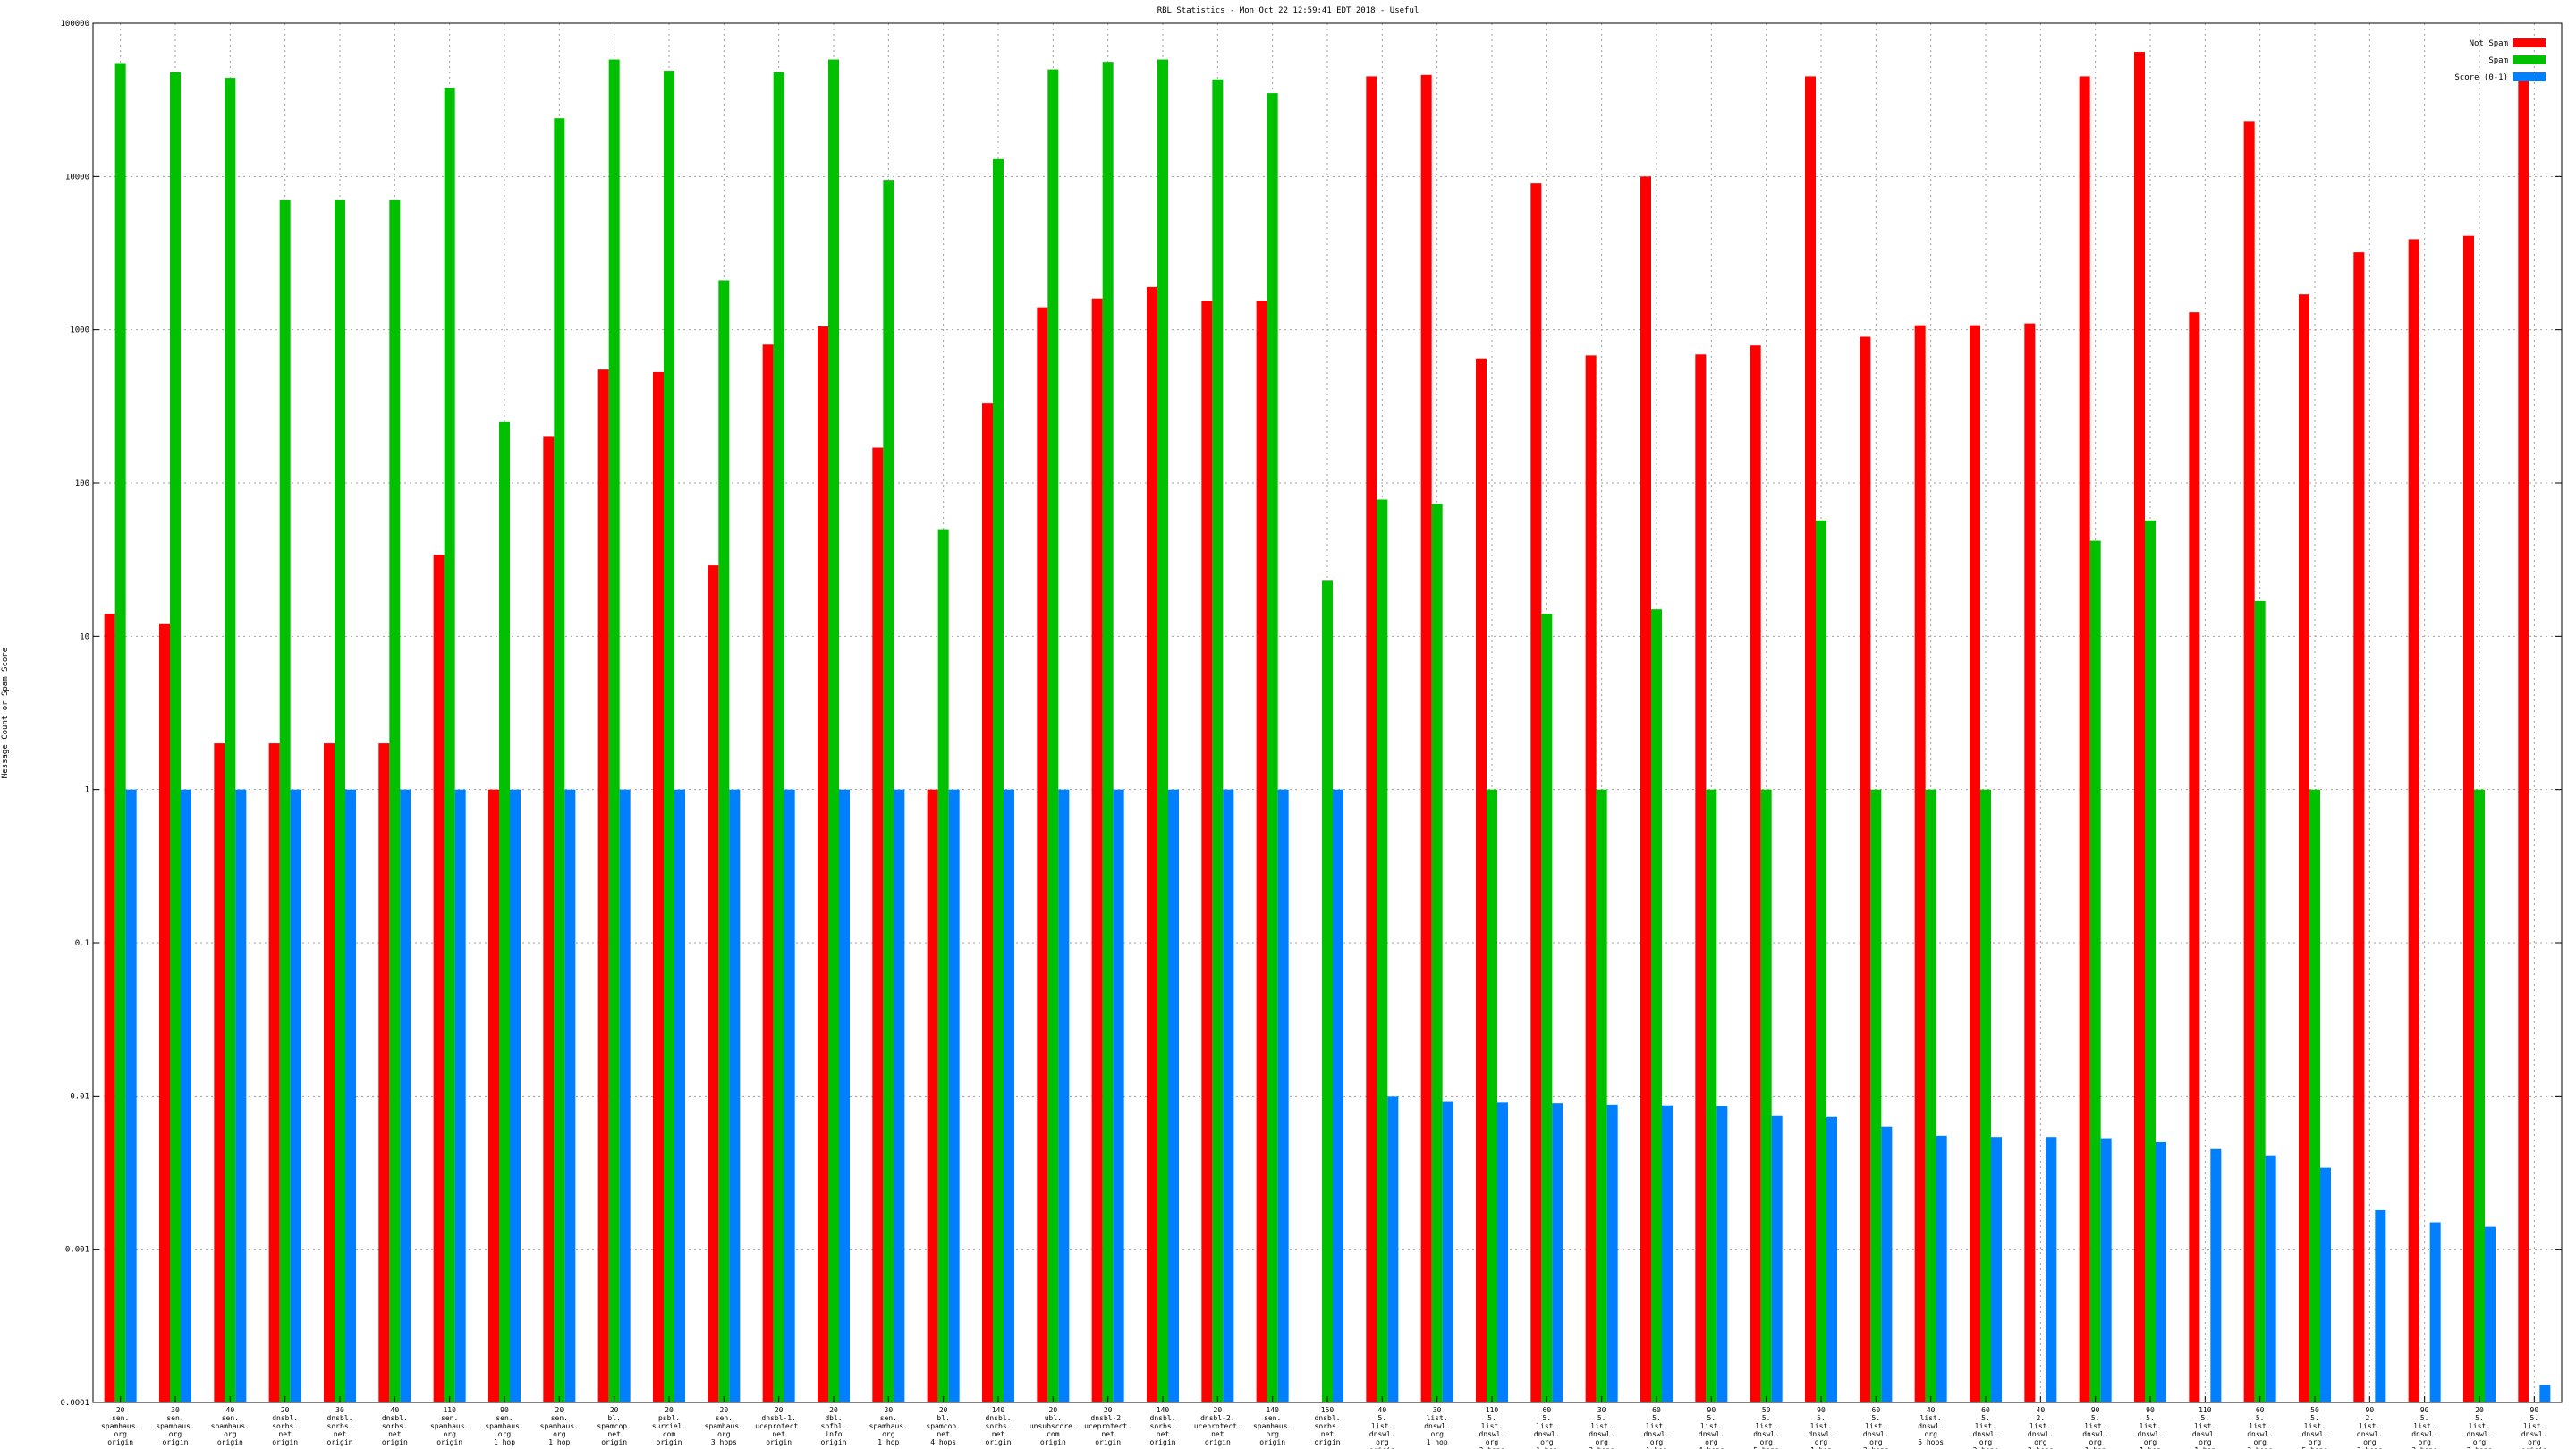  I want to click on x-tick-label: 20 sen. spamhaus. org origin, so click(120, 1426).